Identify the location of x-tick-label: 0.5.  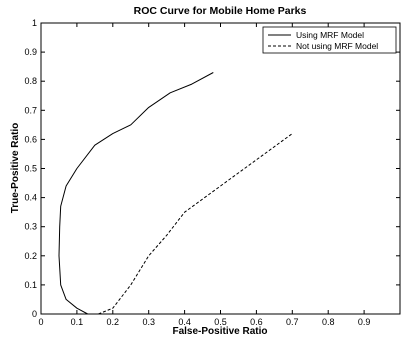
(220, 322).